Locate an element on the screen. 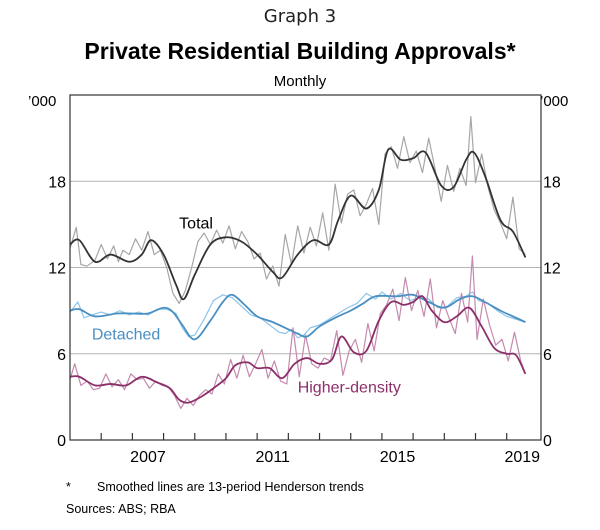 The height and width of the screenshot is (530, 600). chart-subtitle: Monthly is located at coordinates (300, 81).